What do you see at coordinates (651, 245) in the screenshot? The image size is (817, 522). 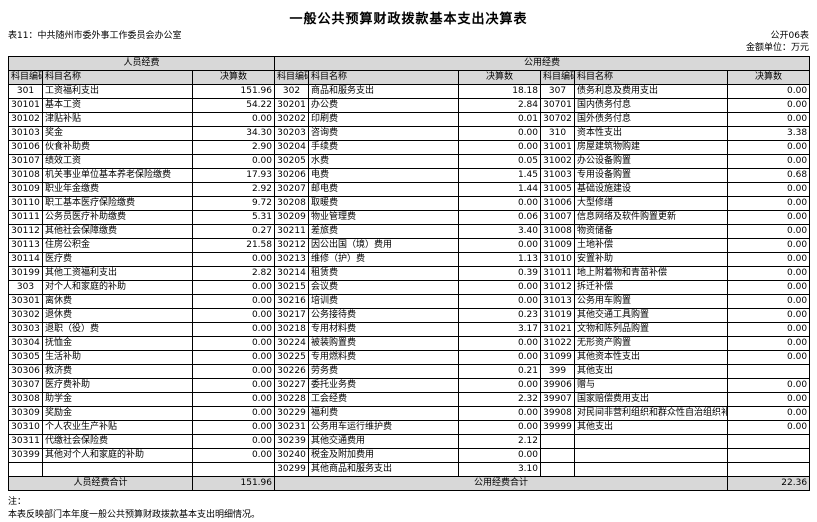 I see `row-name-public-b: 土地补偿` at bounding box center [651, 245].